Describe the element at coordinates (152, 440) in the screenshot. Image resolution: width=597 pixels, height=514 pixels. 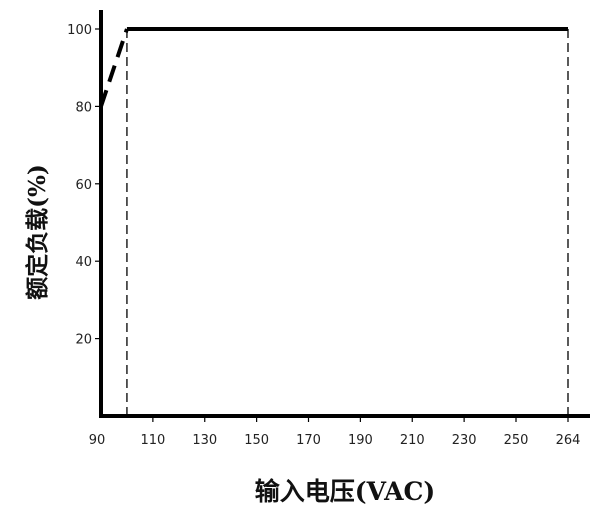
I see `x-tick-label: 110` at that location.